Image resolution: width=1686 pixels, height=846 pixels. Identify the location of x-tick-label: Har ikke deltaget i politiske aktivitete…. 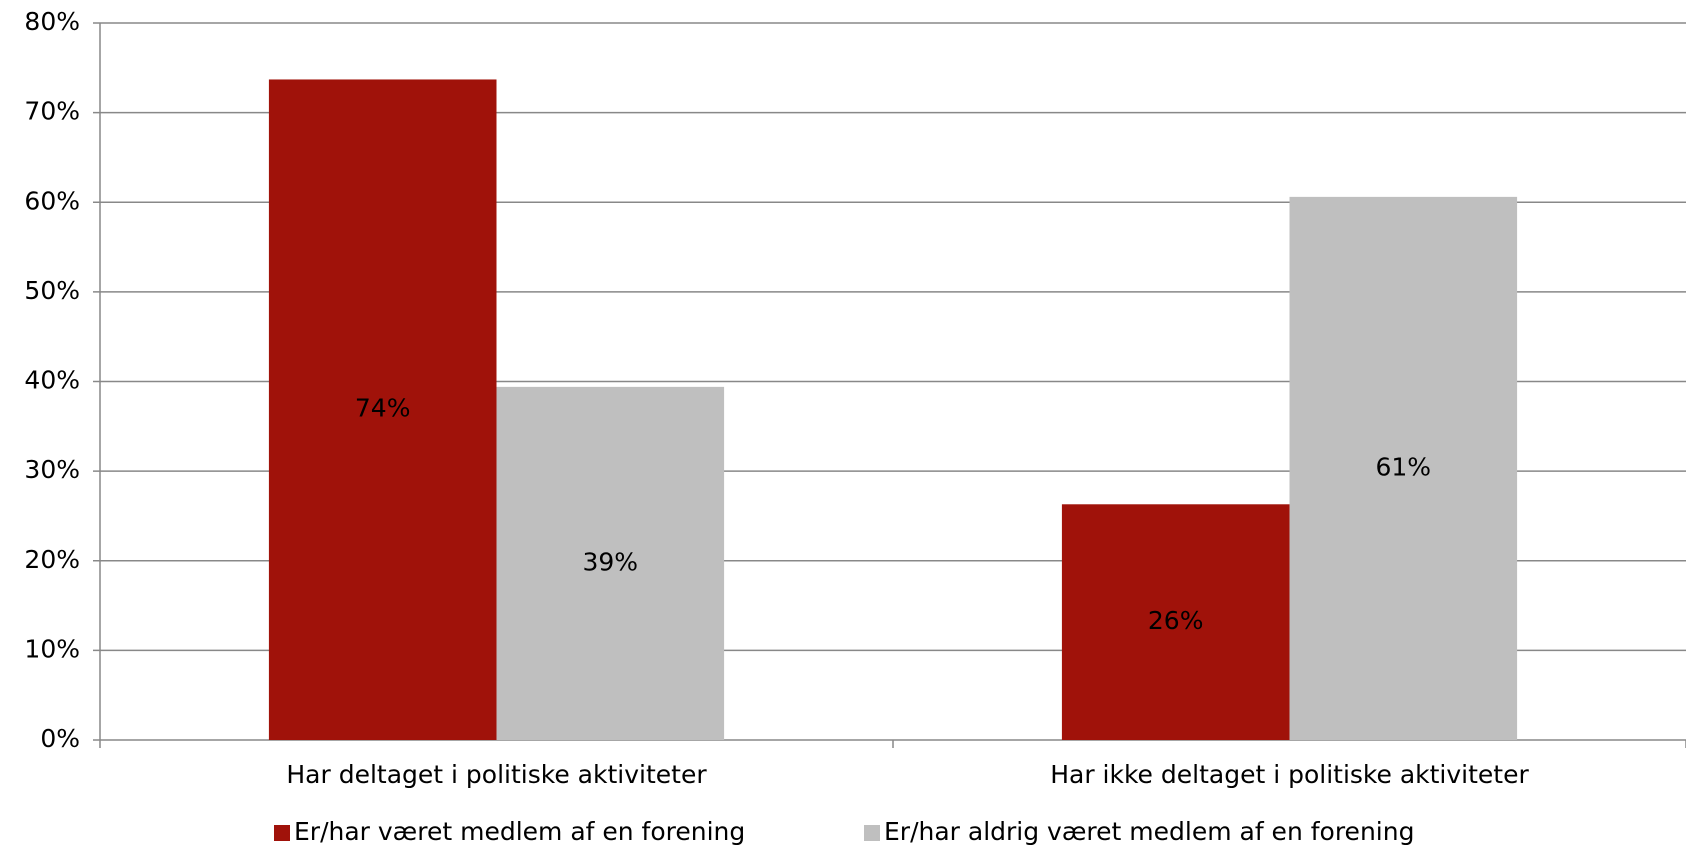
(1289, 774).